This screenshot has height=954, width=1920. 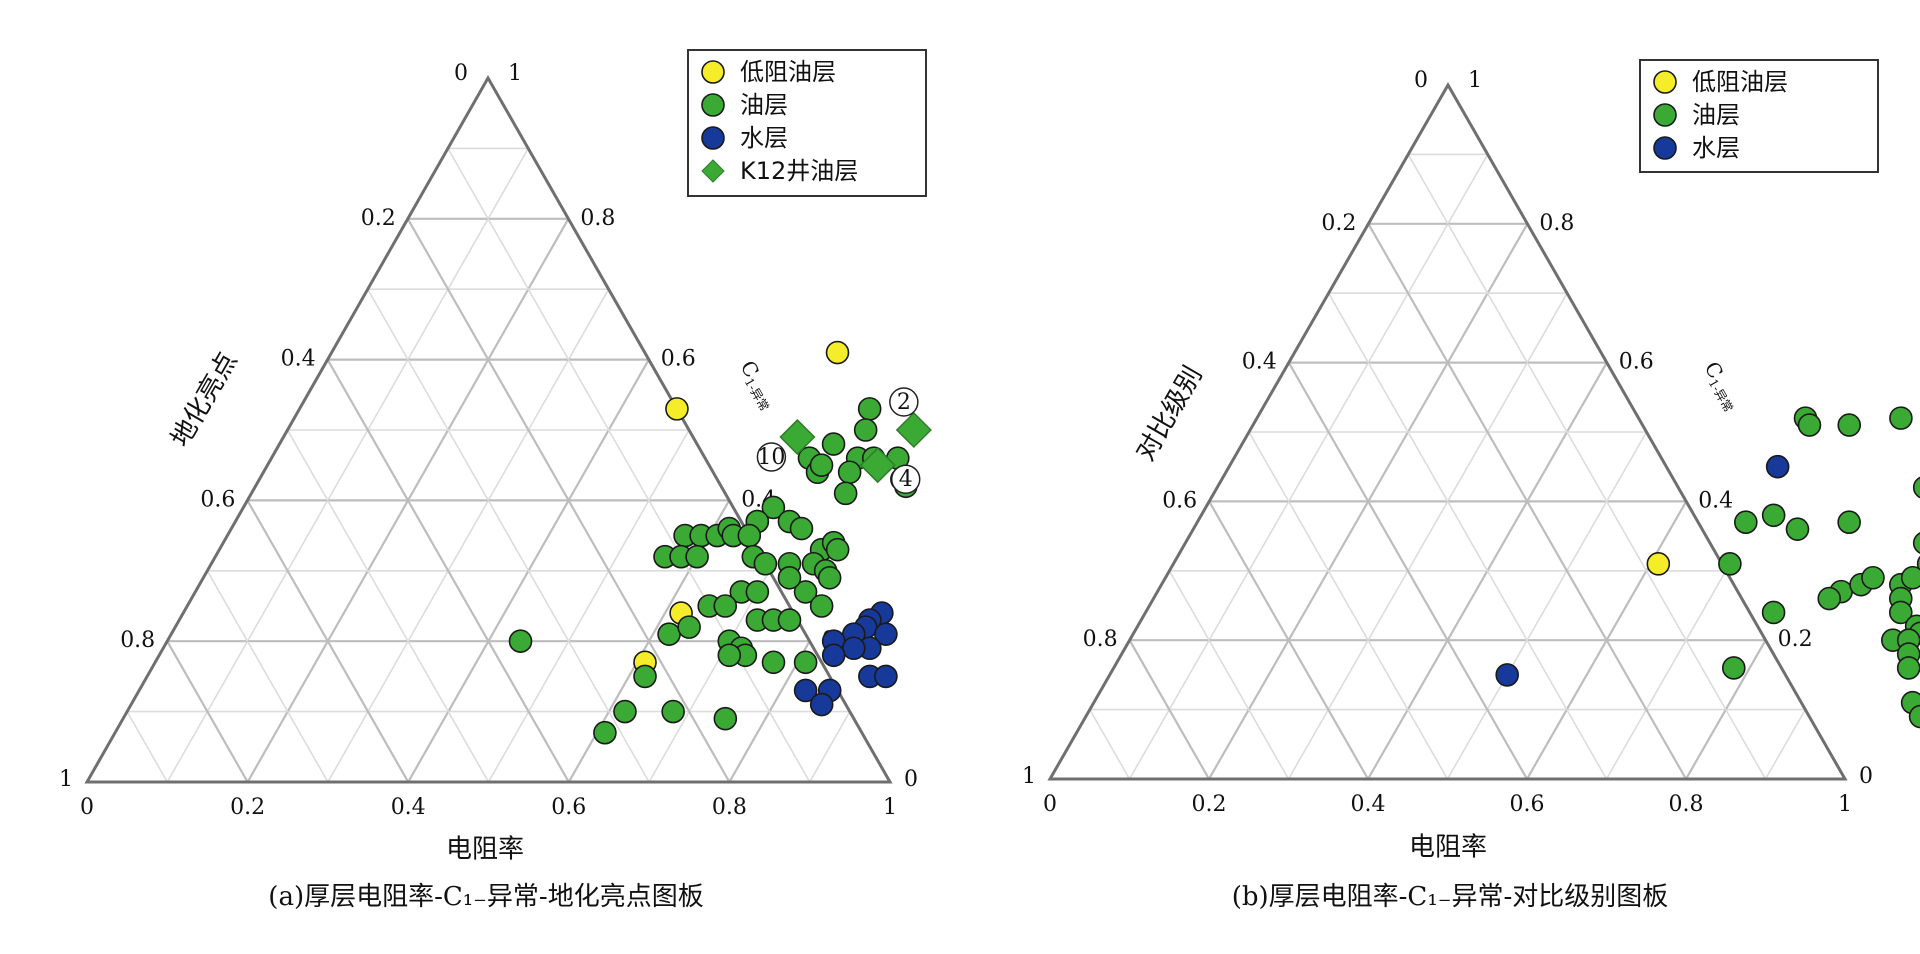 What do you see at coordinates (461, 73) in the screenshot?
I see `apex-left-tick: 0` at bounding box center [461, 73].